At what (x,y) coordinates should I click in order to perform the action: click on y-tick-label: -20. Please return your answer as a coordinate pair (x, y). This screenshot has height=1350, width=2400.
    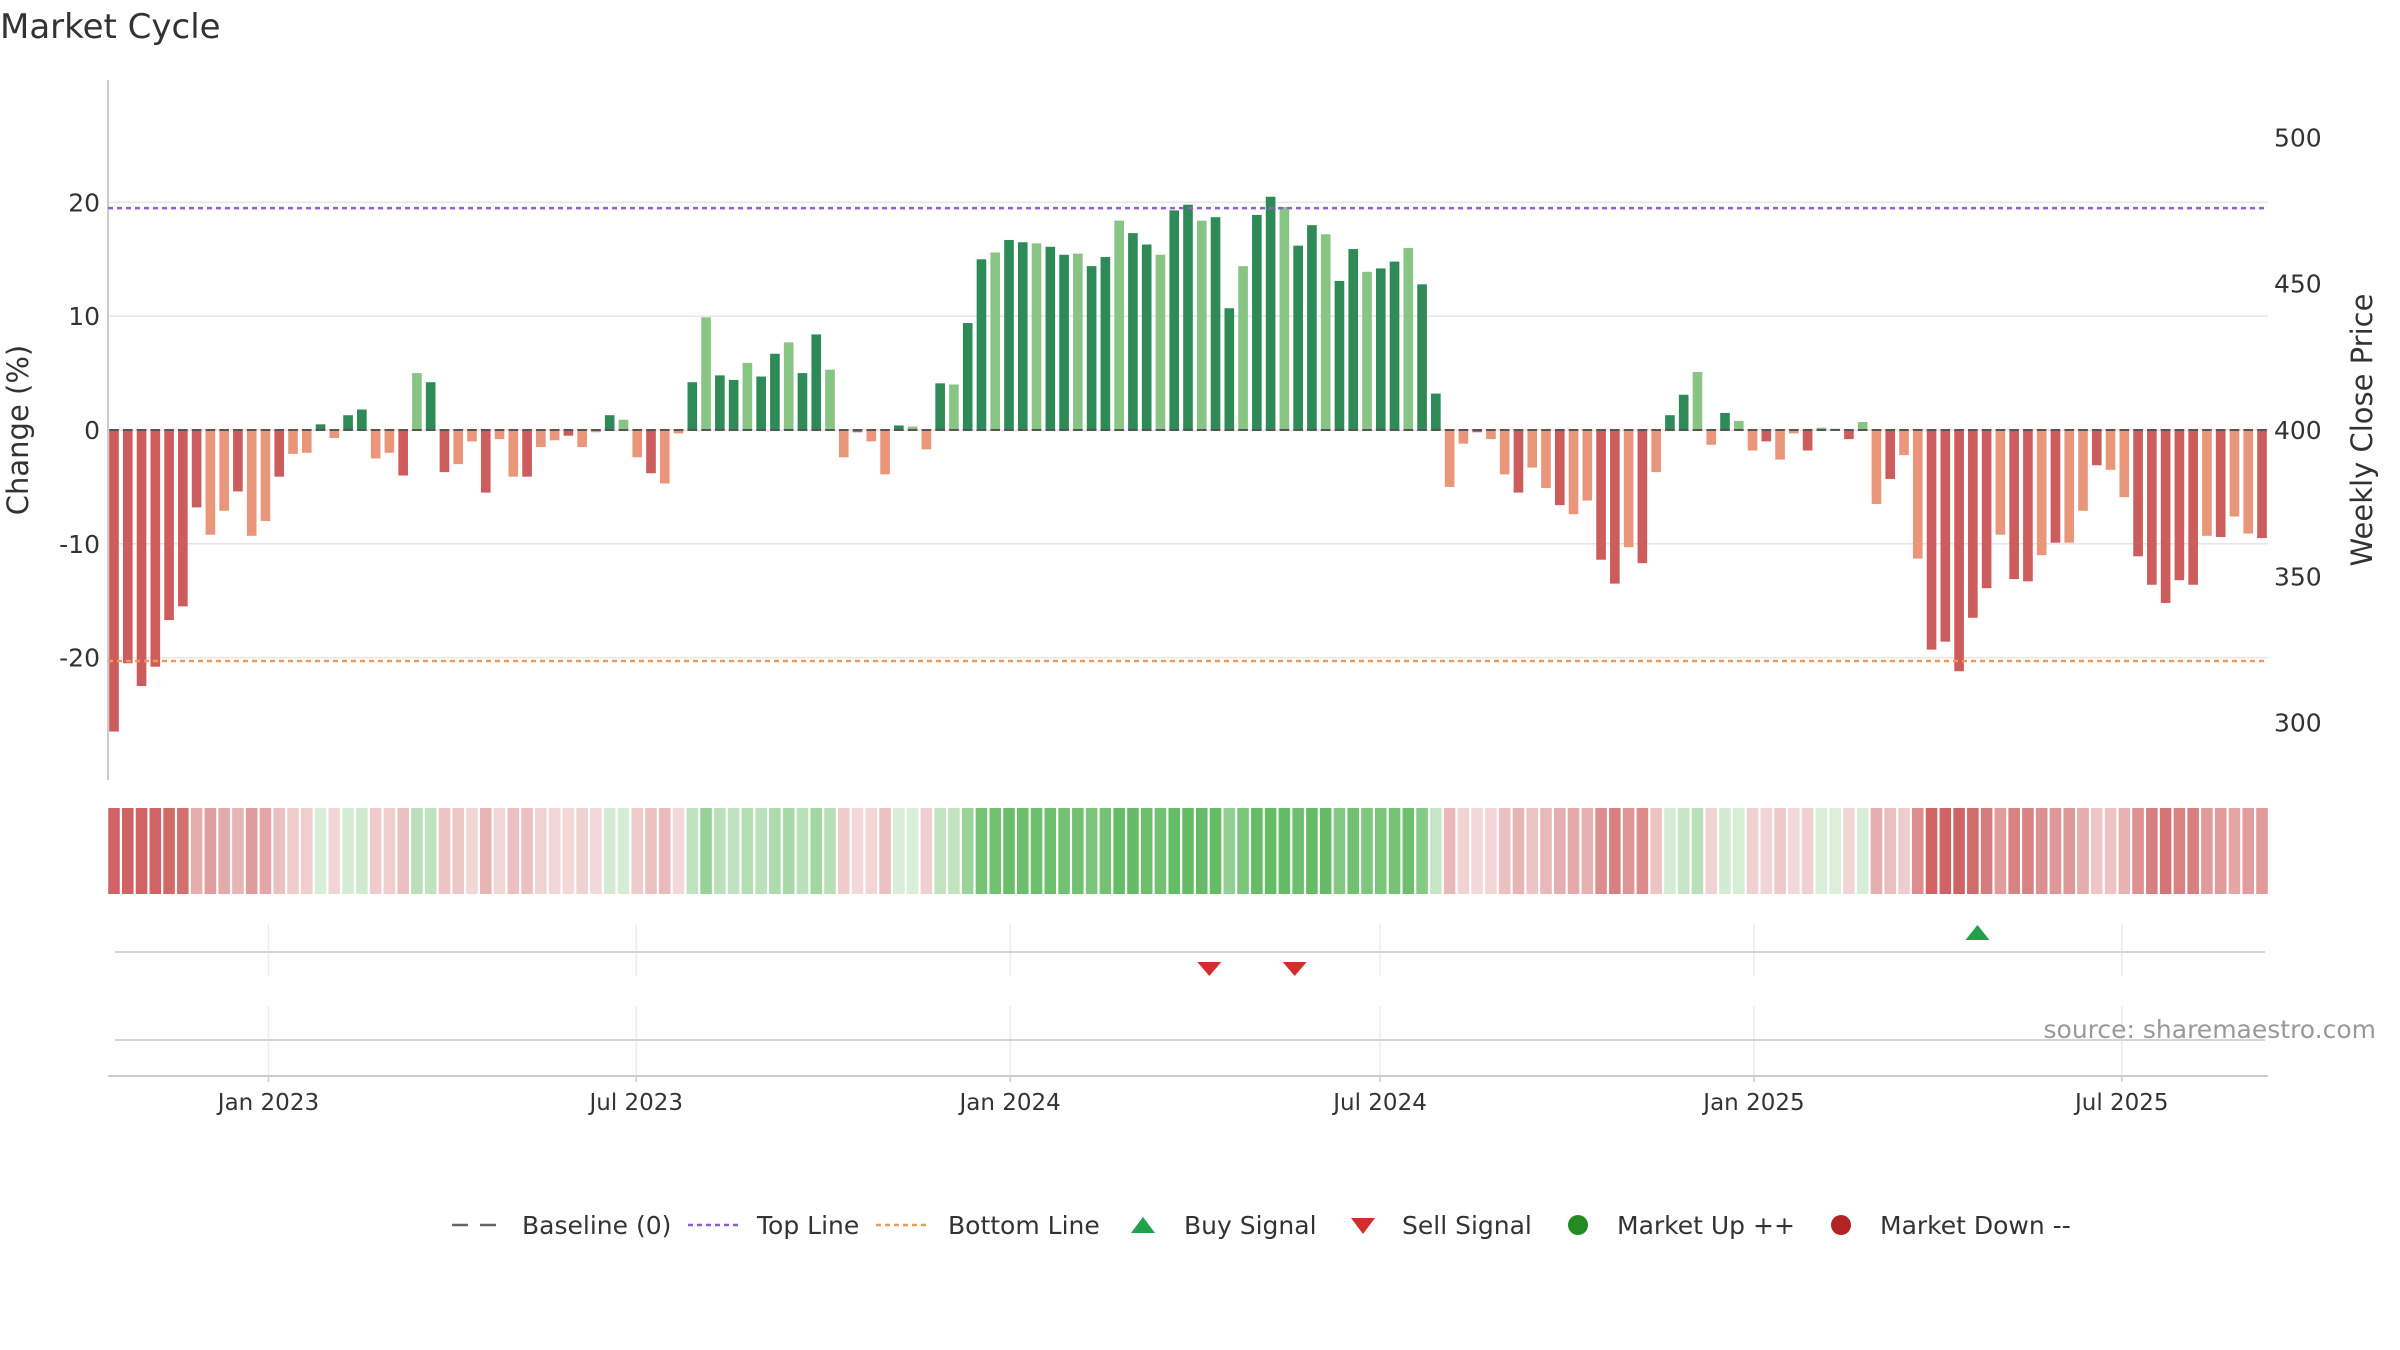
    Looking at the image, I should click on (79, 658).